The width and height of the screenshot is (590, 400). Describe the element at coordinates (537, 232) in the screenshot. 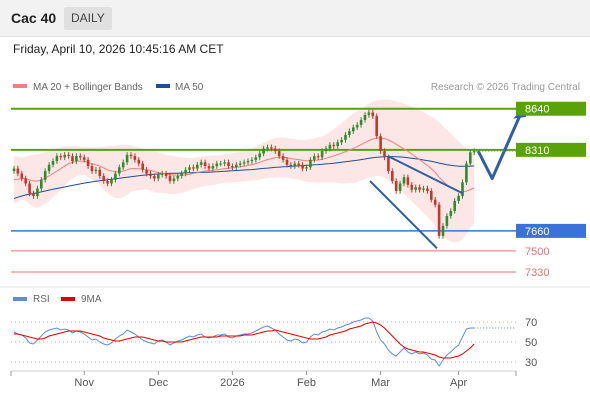

I see `level-label-7660: 7660` at that location.